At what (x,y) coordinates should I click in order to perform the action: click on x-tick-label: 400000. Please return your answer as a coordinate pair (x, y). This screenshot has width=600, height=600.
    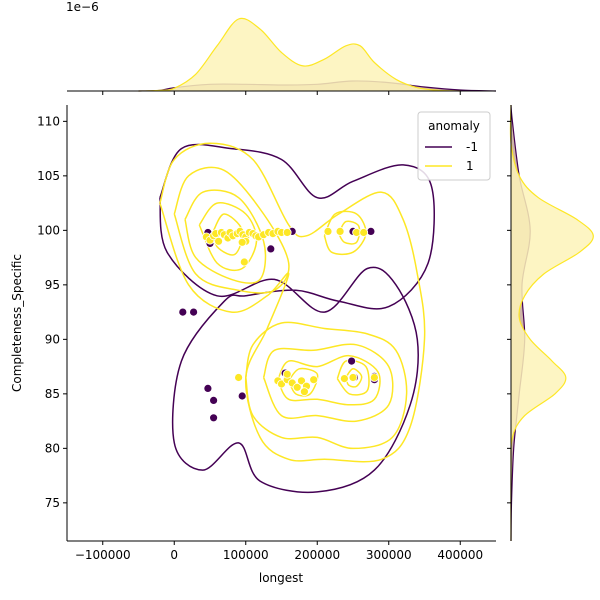
    Looking at the image, I should click on (460, 555).